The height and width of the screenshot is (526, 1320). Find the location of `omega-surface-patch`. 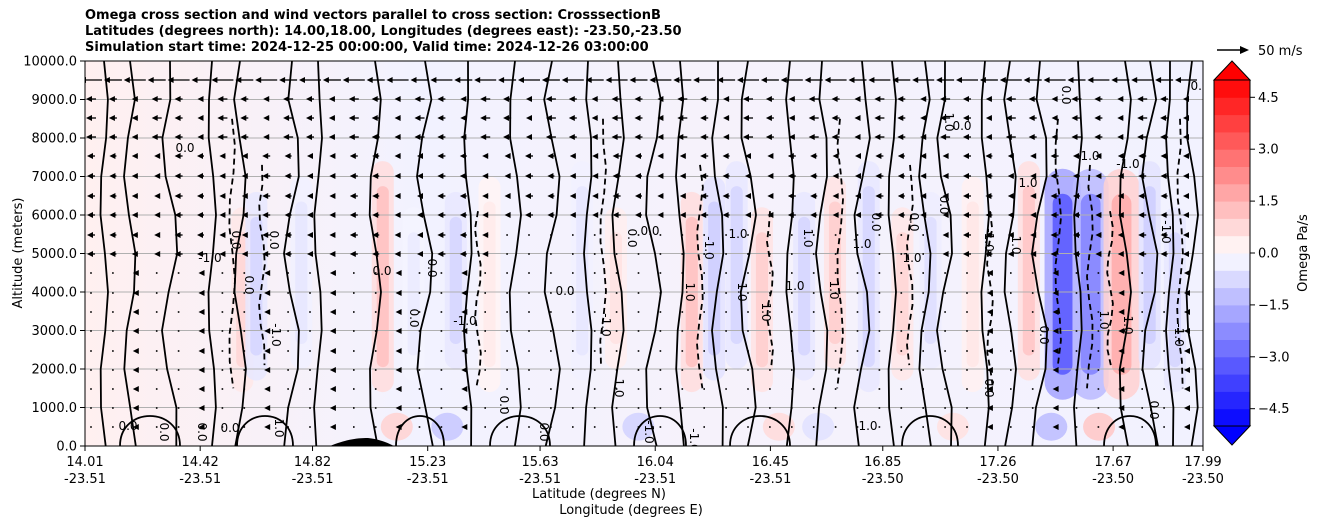

omega-surface-patch is located at coordinates (778, 426).